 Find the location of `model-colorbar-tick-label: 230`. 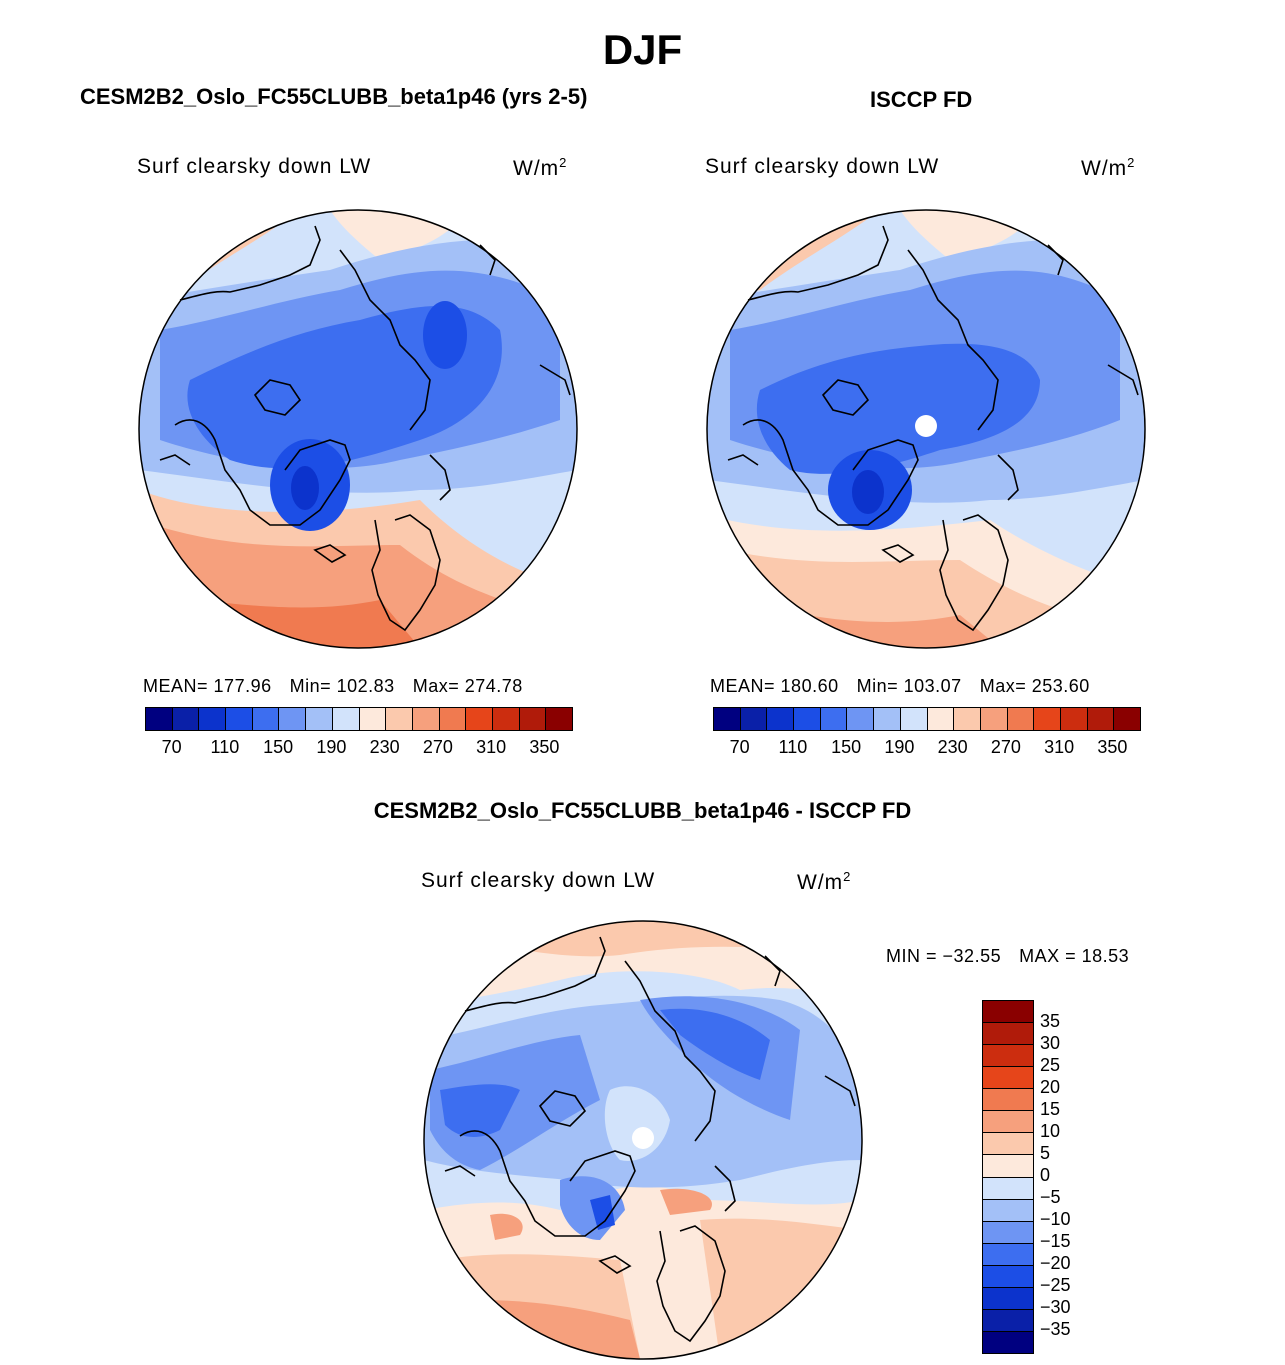

model-colorbar-tick-label: 230 is located at coordinates (384, 747).